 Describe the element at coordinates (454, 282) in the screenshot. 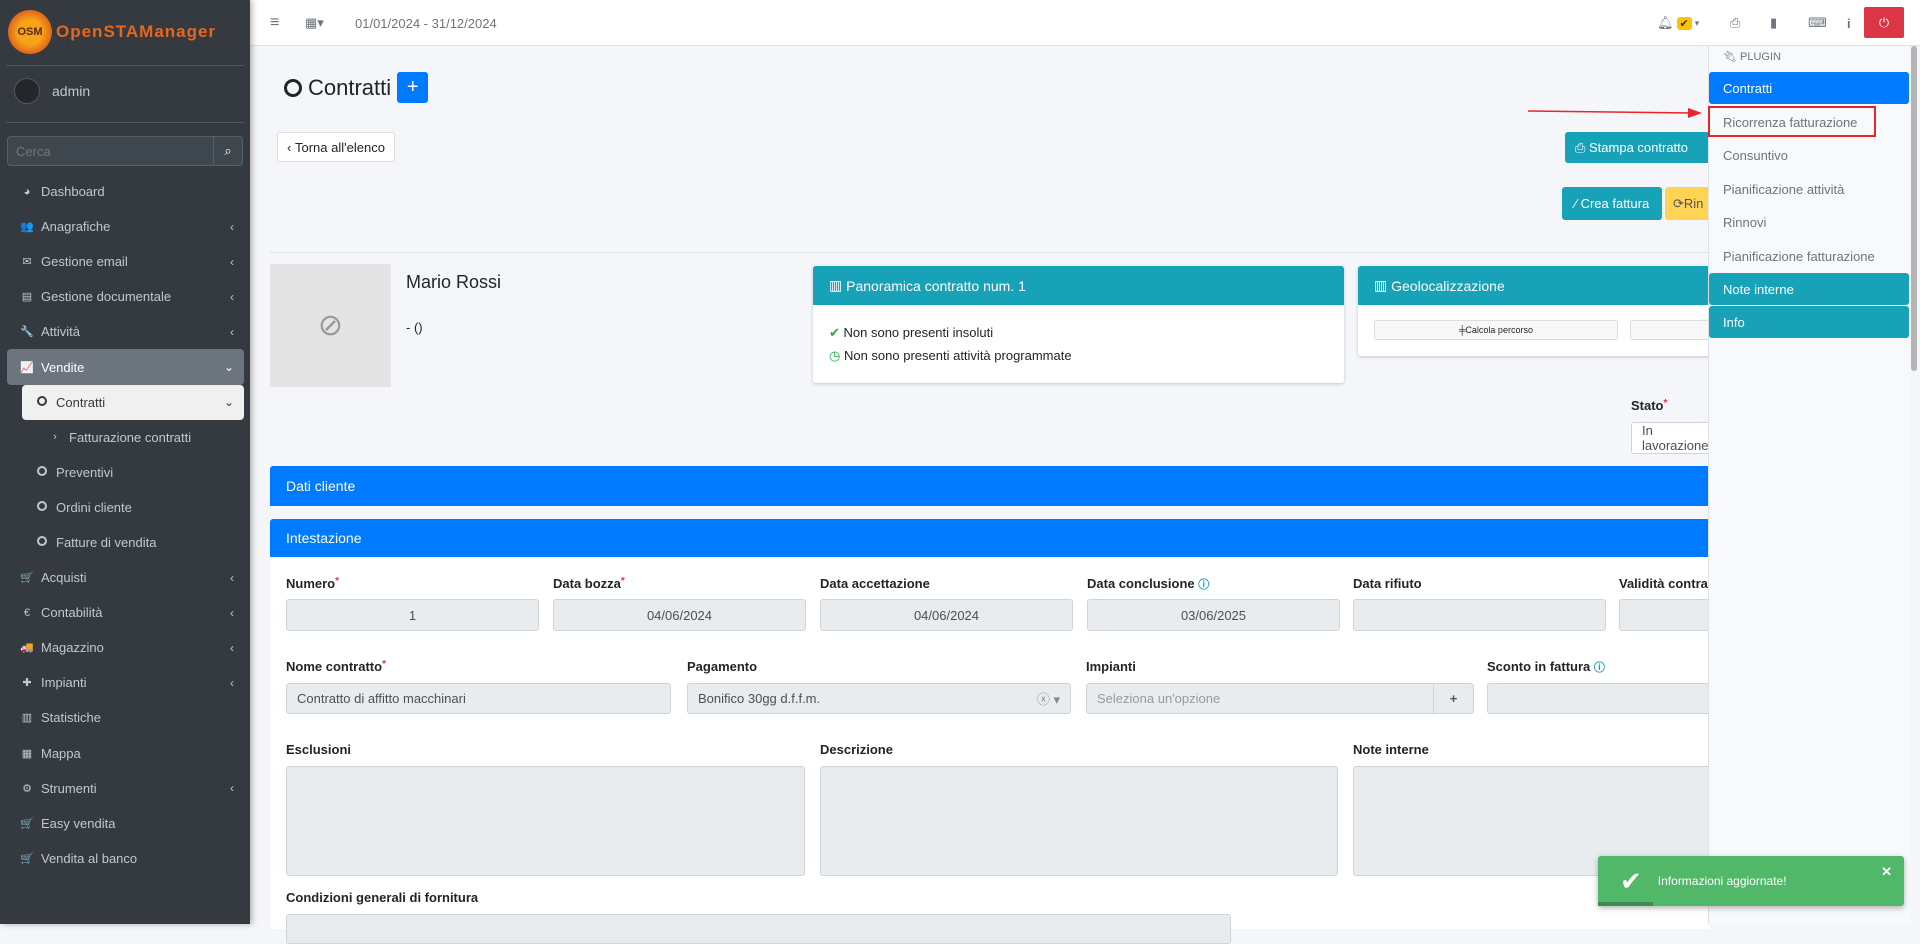

I see `client-name: Mario Rossi` at that location.